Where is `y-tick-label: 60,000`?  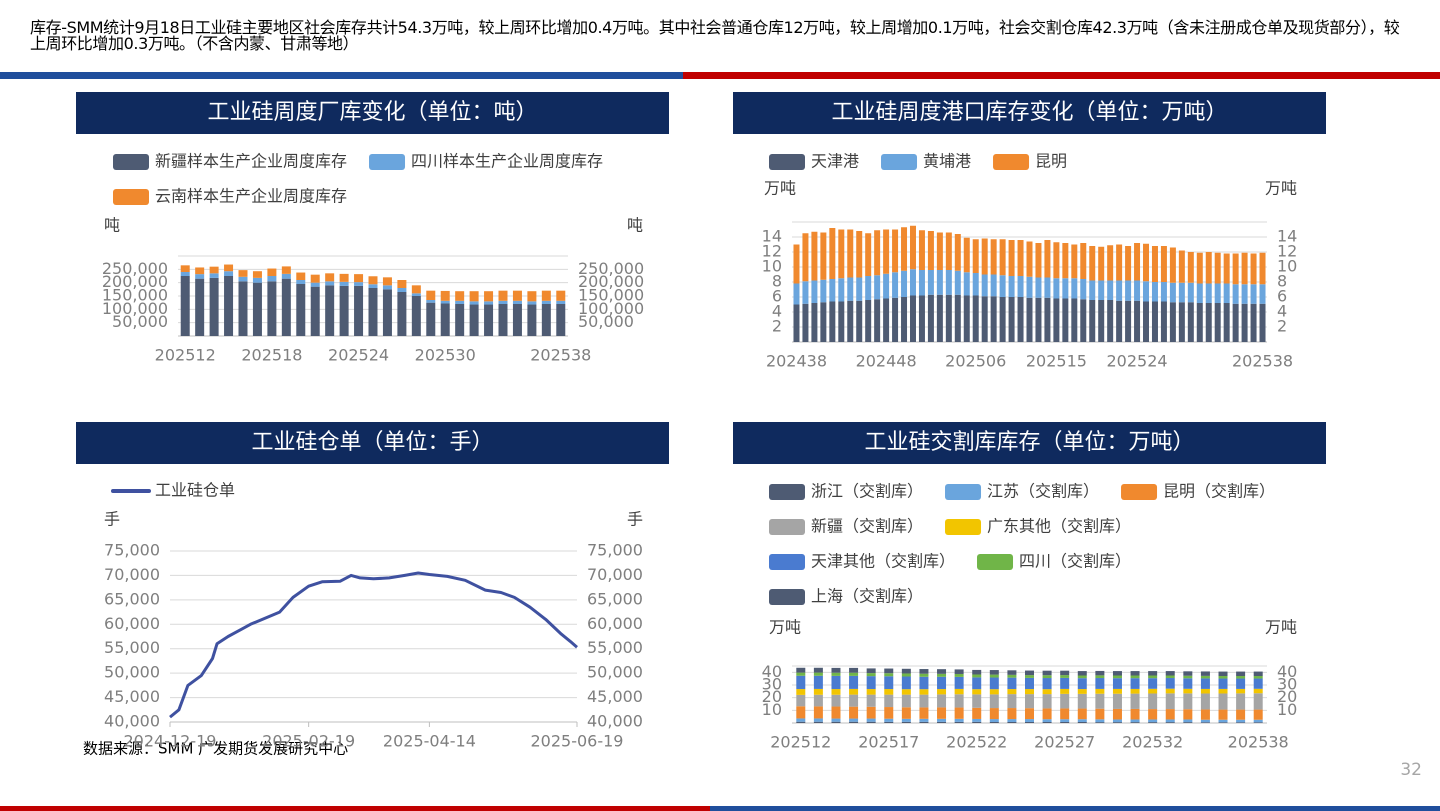 y-tick-label: 60,000 is located at coordinates (132, 623).